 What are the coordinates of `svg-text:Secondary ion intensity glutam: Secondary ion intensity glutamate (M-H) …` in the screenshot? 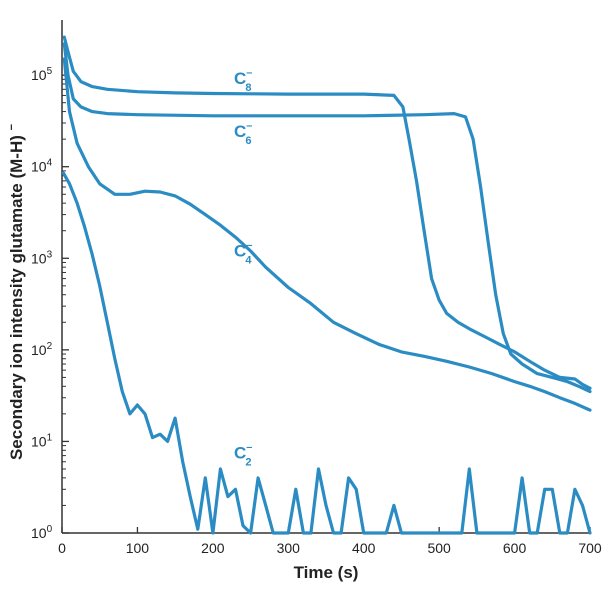 It's located at (16, 292).